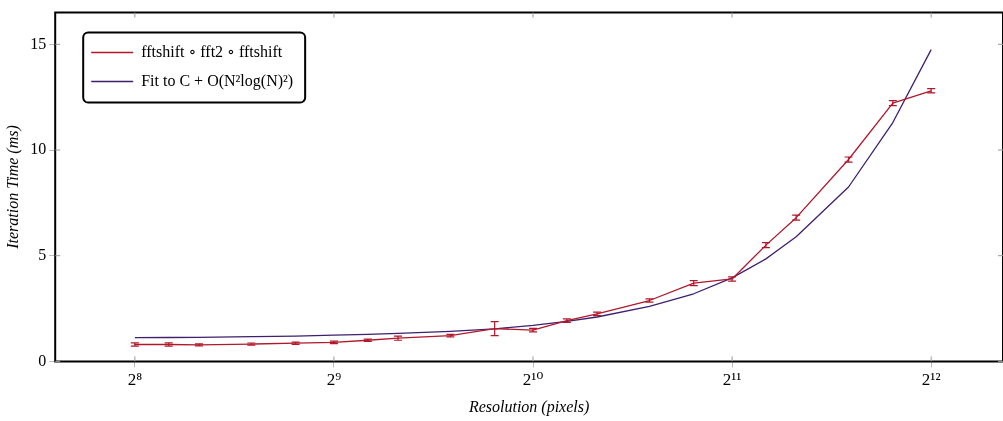 This screenshot has height=421, width=1003. Describe the element at coordinates (38, 149) in the screenshot. I see `y-tick-label: 10` at that location.